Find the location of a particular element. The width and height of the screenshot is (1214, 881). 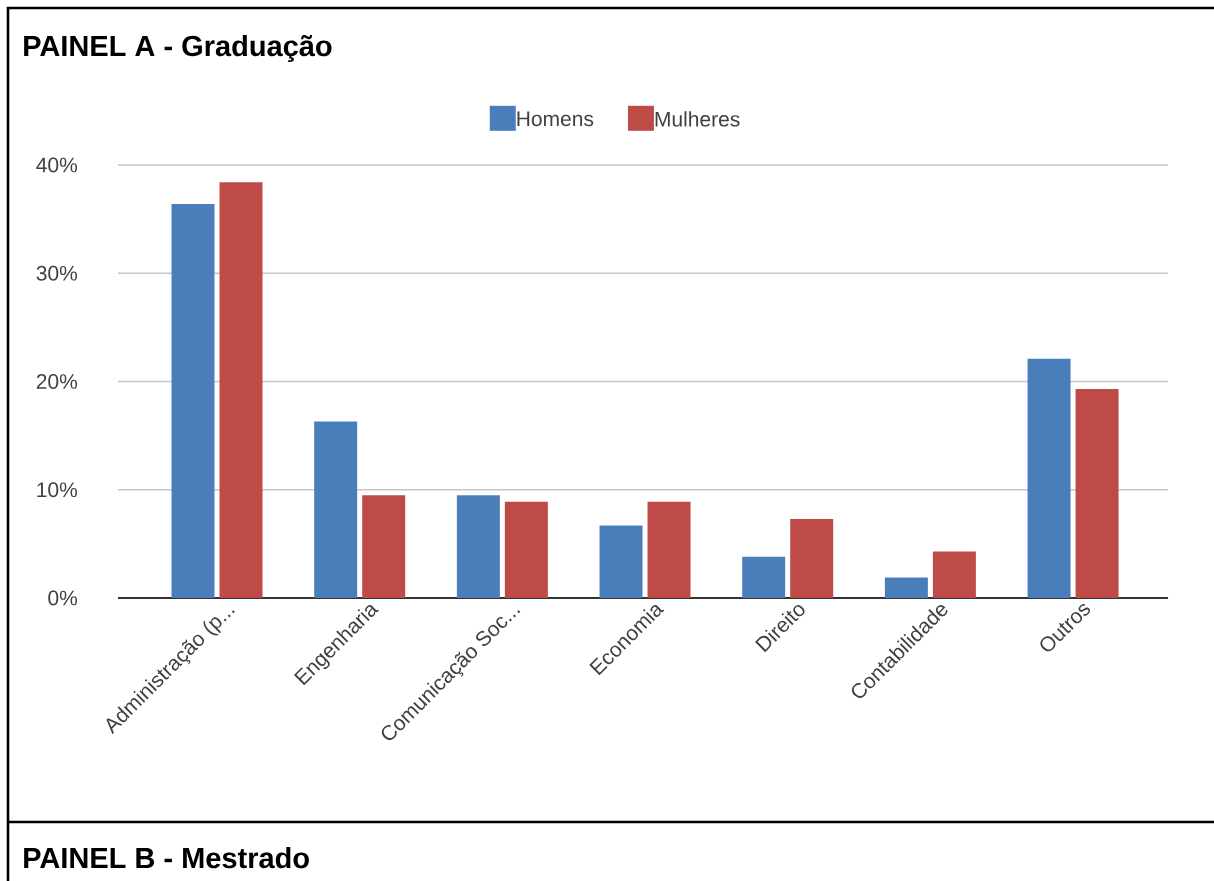

y-tick-label: 10% is located at coordinates (57, 490).